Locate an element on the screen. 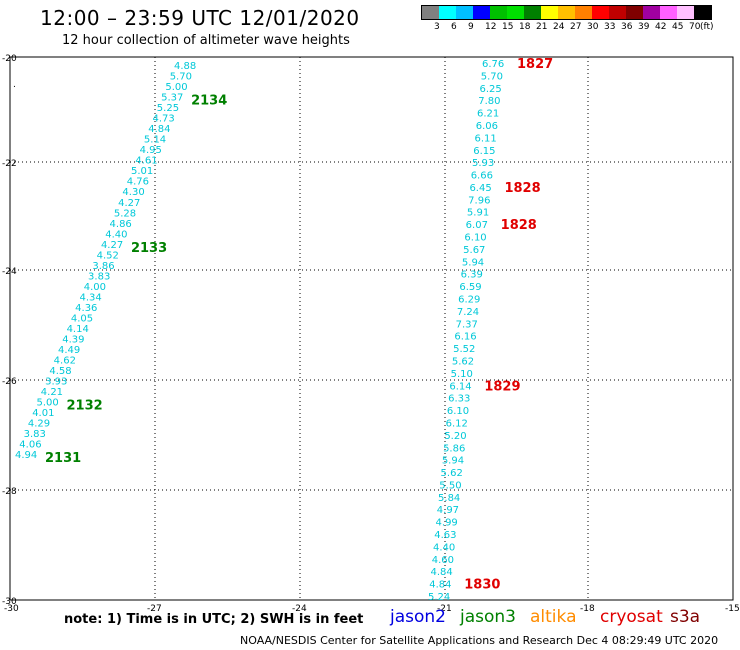 This screenshot has height=650, width=740. swh-value: 6.33 is located at coordinates (459, 399).